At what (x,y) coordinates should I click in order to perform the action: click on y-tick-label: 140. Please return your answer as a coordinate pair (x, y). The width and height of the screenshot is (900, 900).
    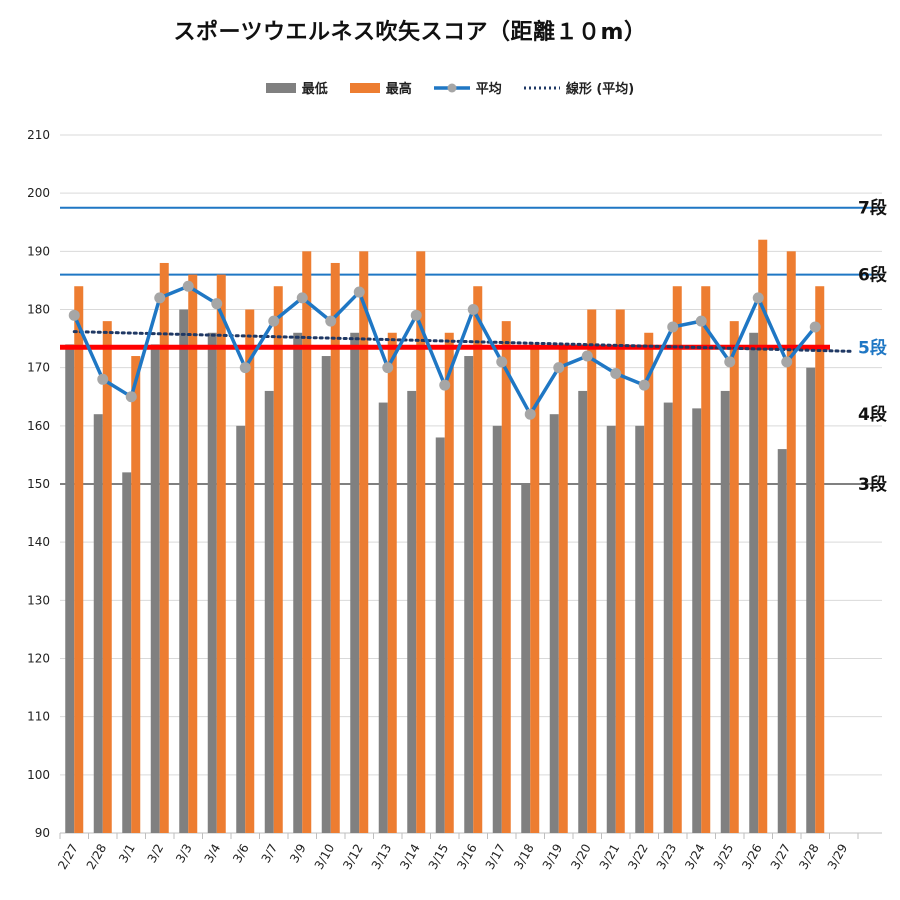
    Looking at the image, I should click on (38, 542).